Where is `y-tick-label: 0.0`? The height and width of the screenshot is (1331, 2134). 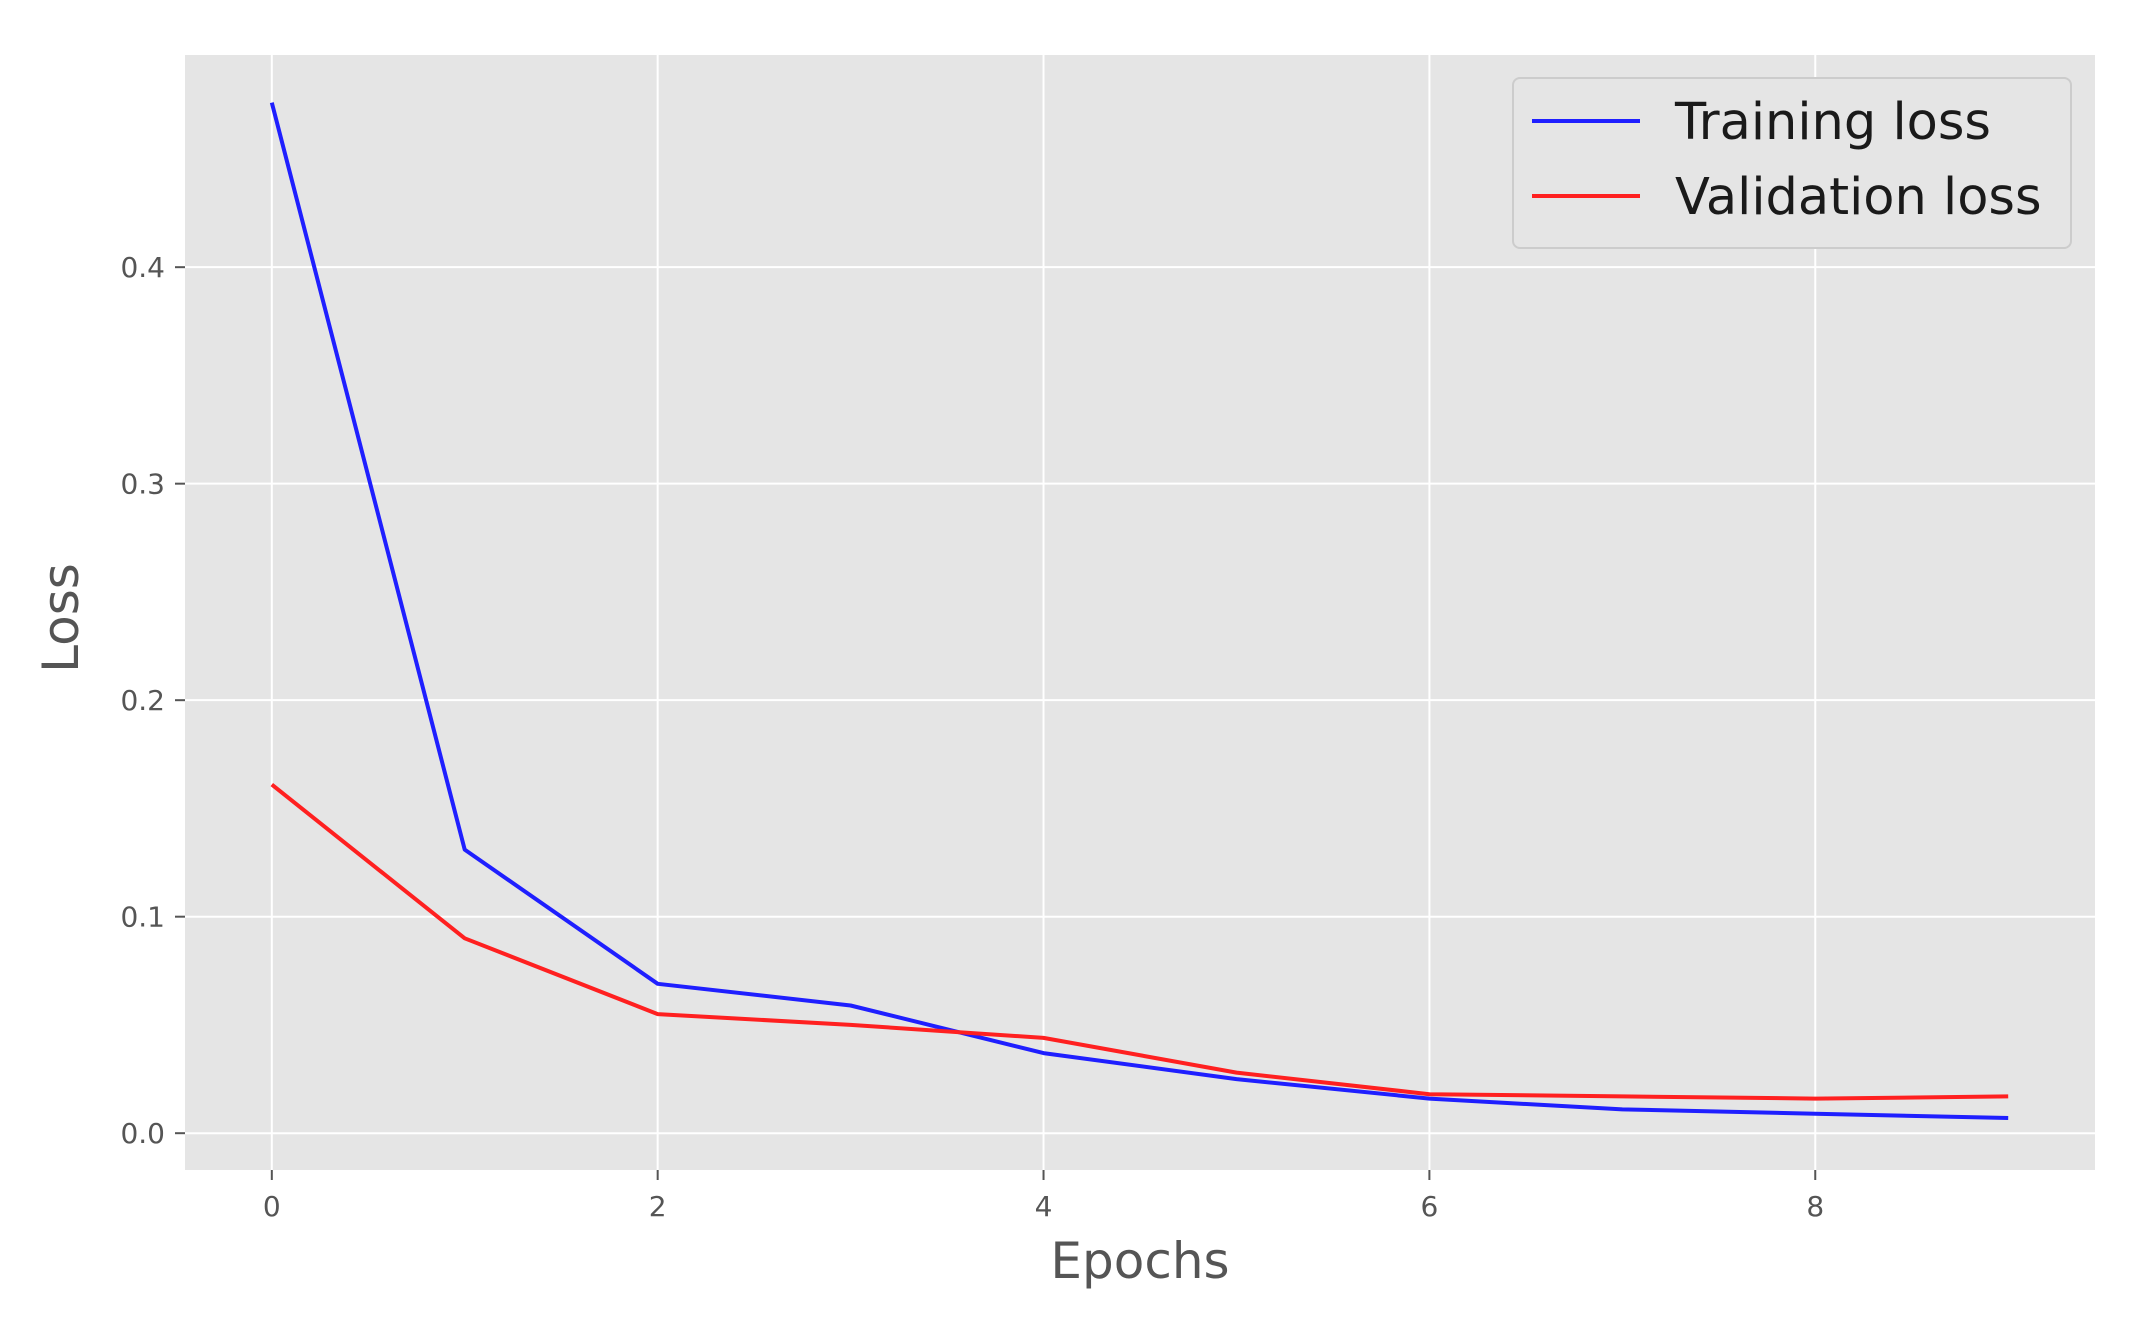 y-tick-label: 0.0 is located at coordinates (142, 1133).